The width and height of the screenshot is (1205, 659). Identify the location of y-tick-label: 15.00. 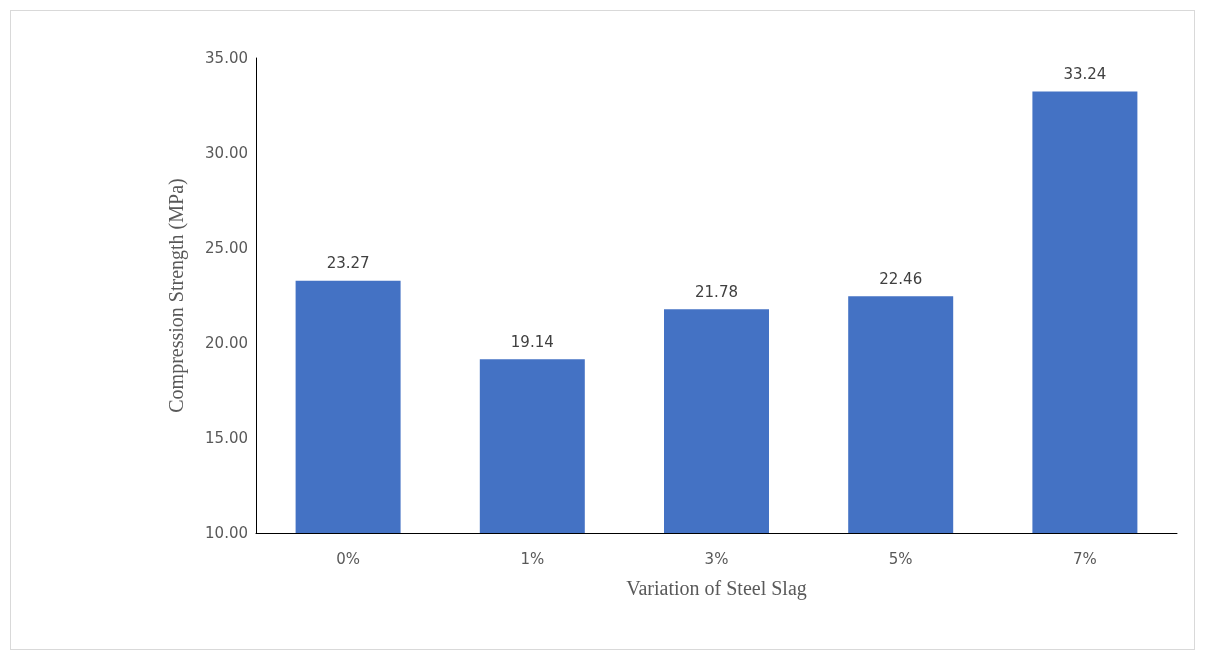
(226, 438).